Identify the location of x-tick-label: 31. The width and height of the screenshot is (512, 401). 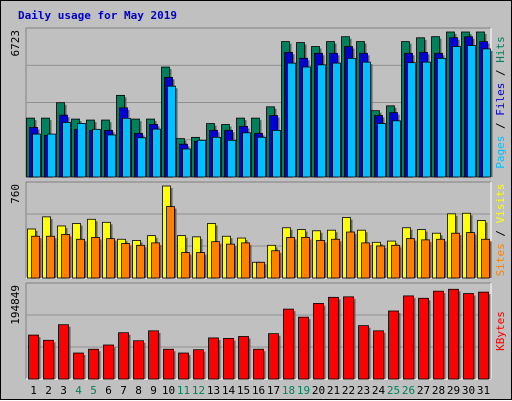
(483, 390).